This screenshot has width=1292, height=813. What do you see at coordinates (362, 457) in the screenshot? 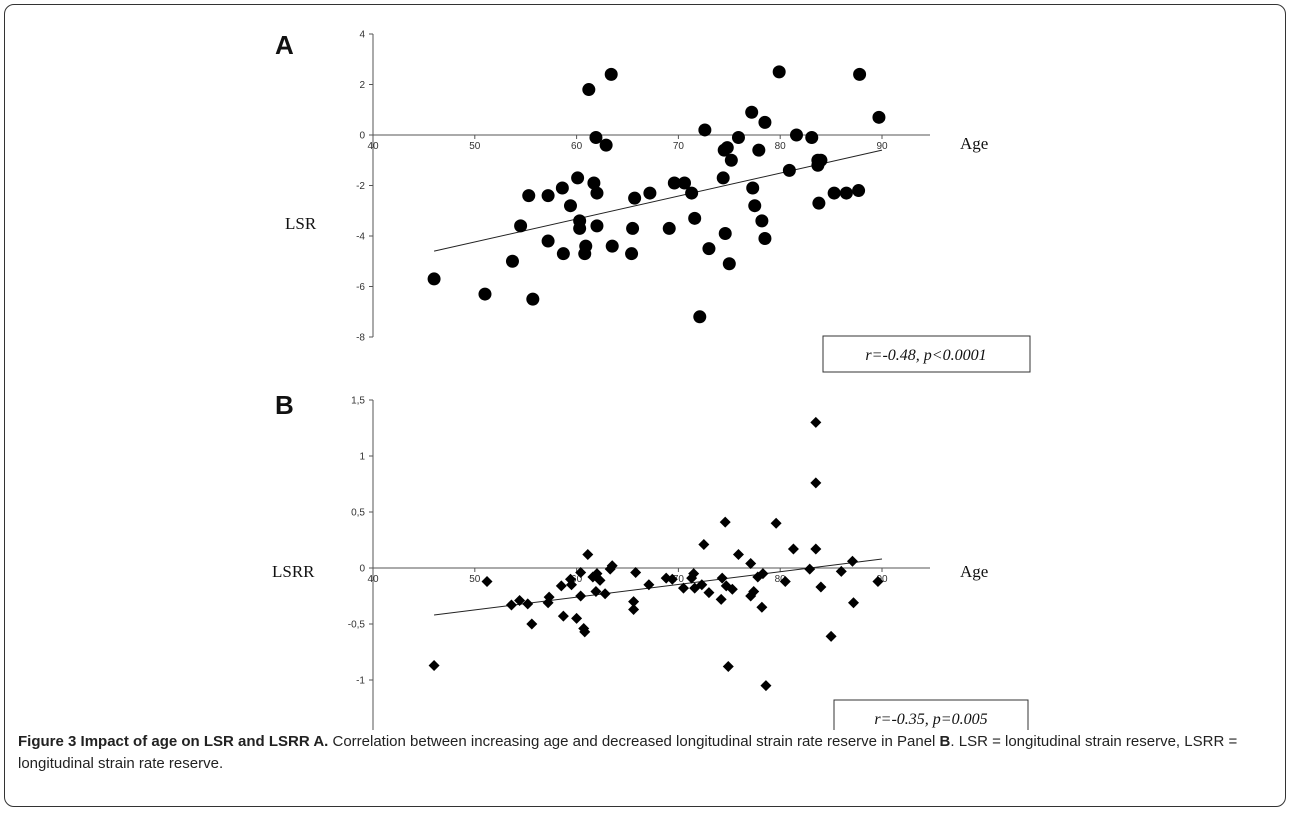
I see `panel-b-y-tick-label: 1` at bounding box center [362, 457].